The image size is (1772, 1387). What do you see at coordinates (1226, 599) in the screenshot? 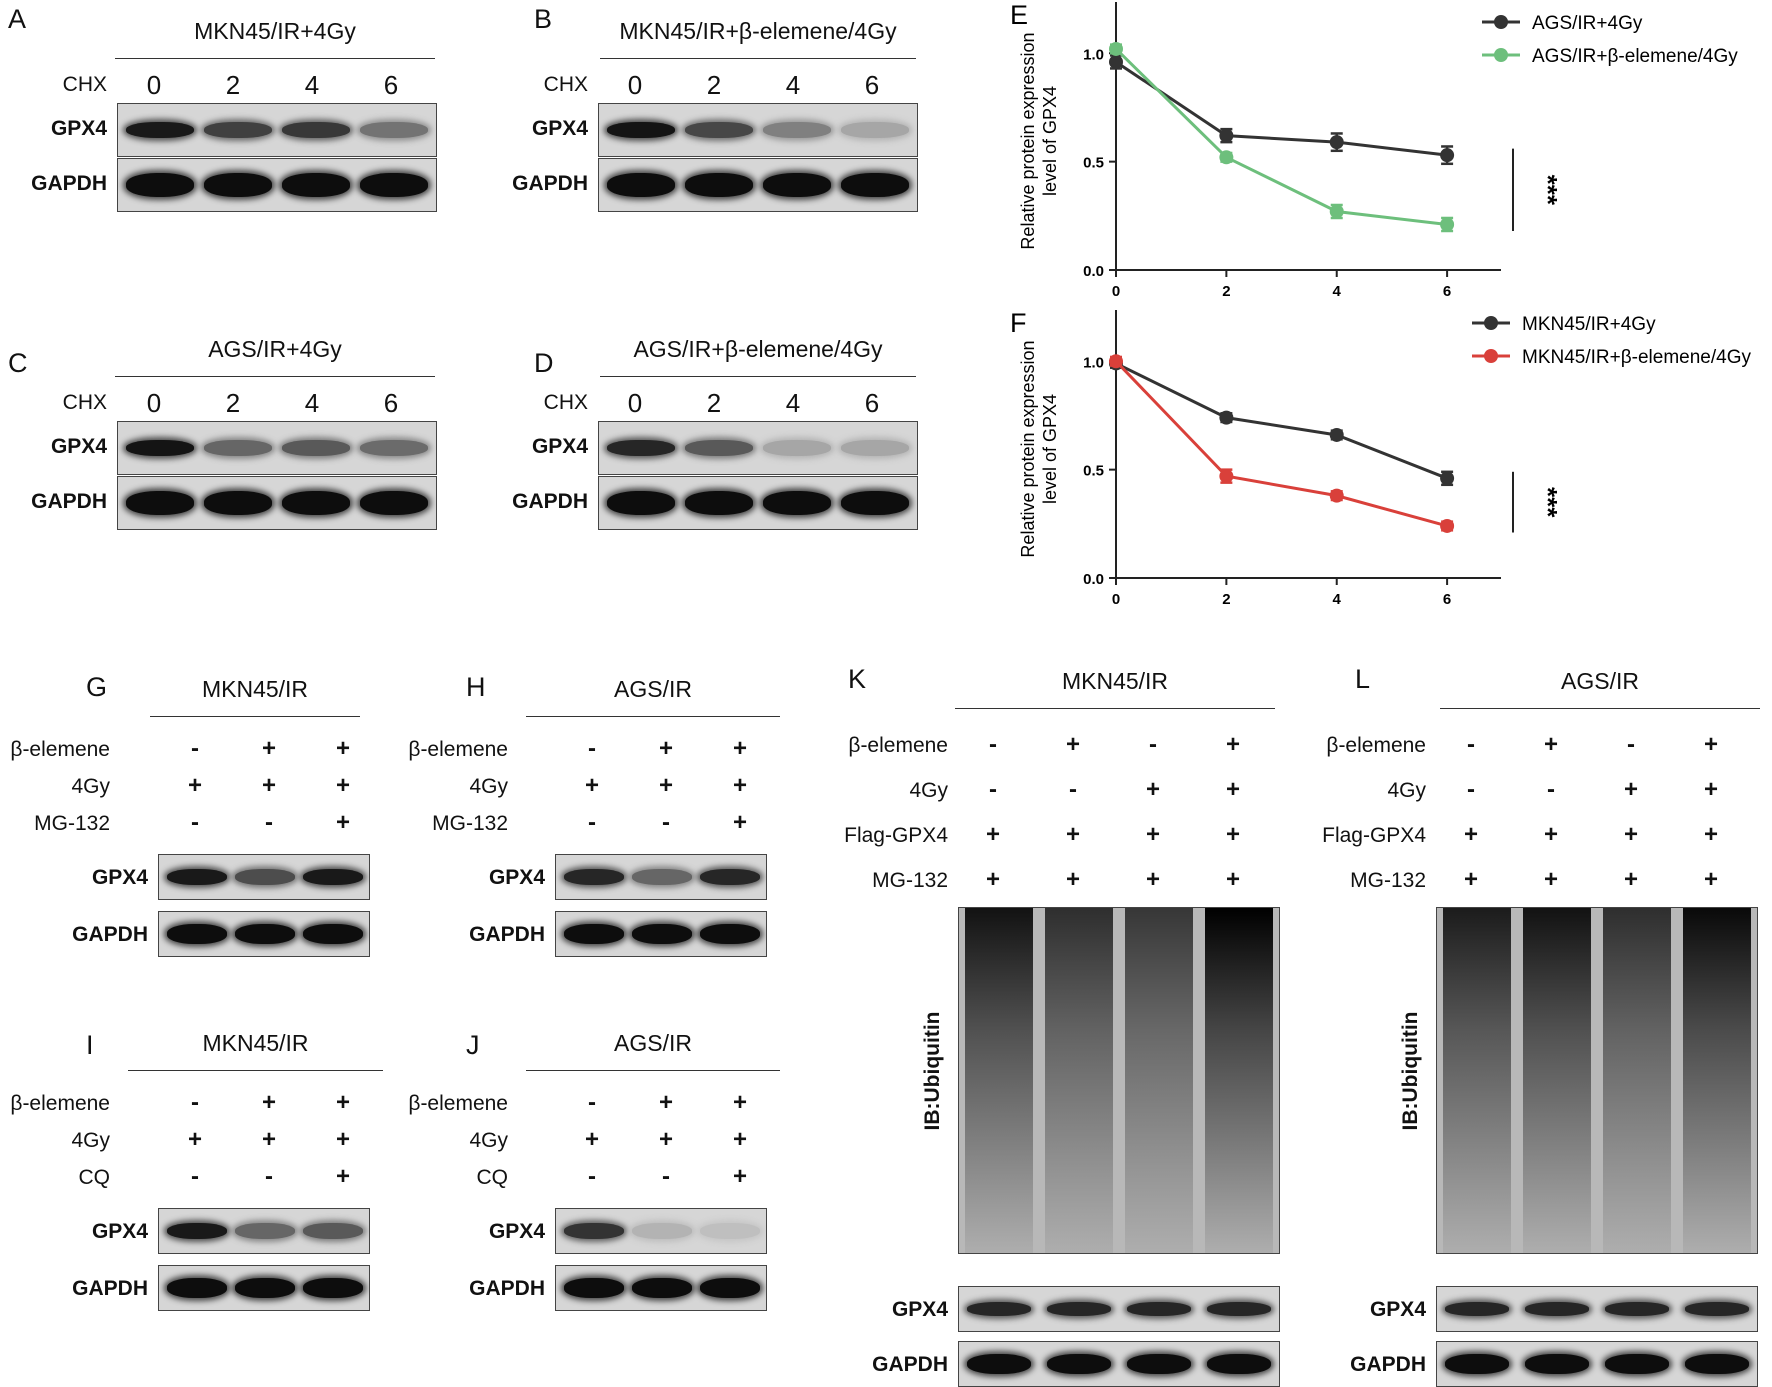
I see `x-tick-label: 2` at bounding box center [1226, 599].